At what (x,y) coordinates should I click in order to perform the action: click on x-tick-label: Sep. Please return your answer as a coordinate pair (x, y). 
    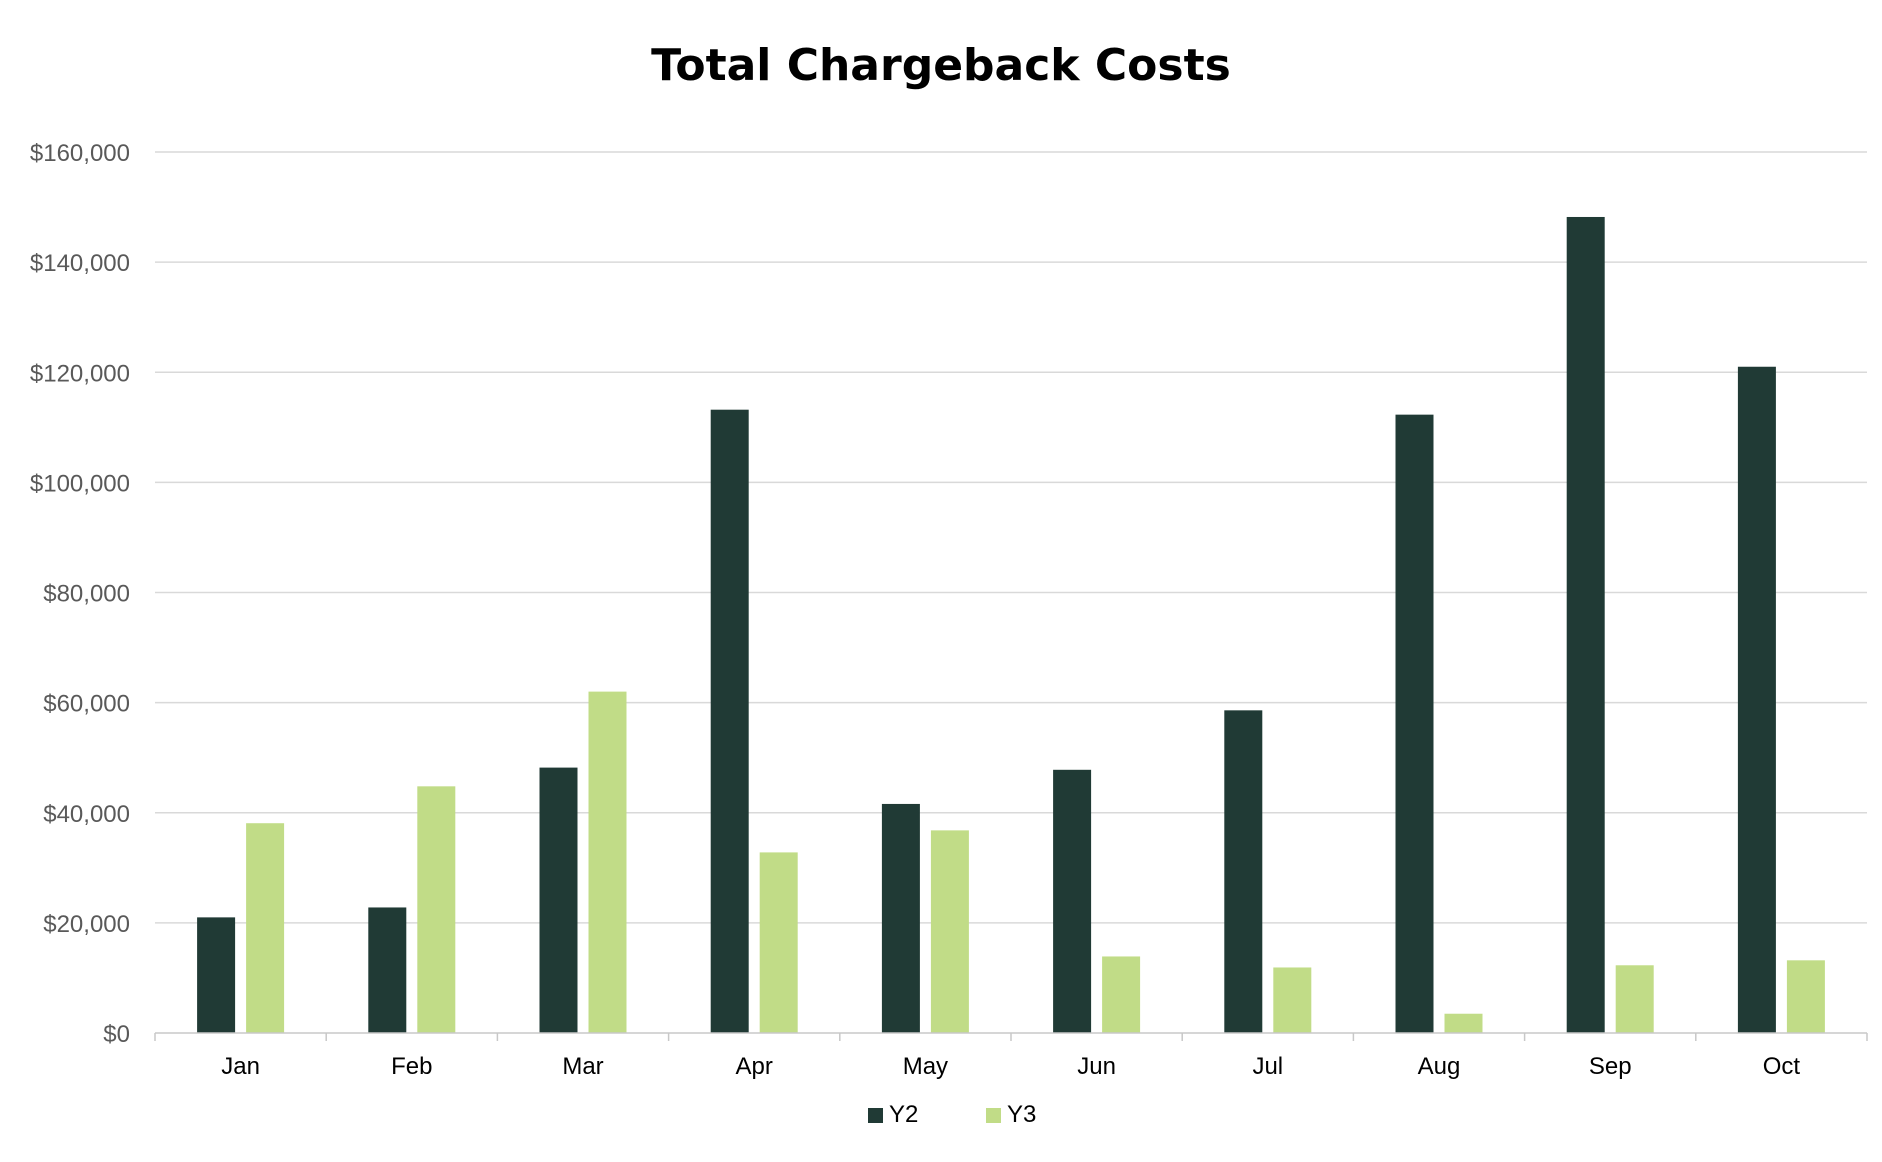
    Looking at the image, I should click on (1610, 1066).